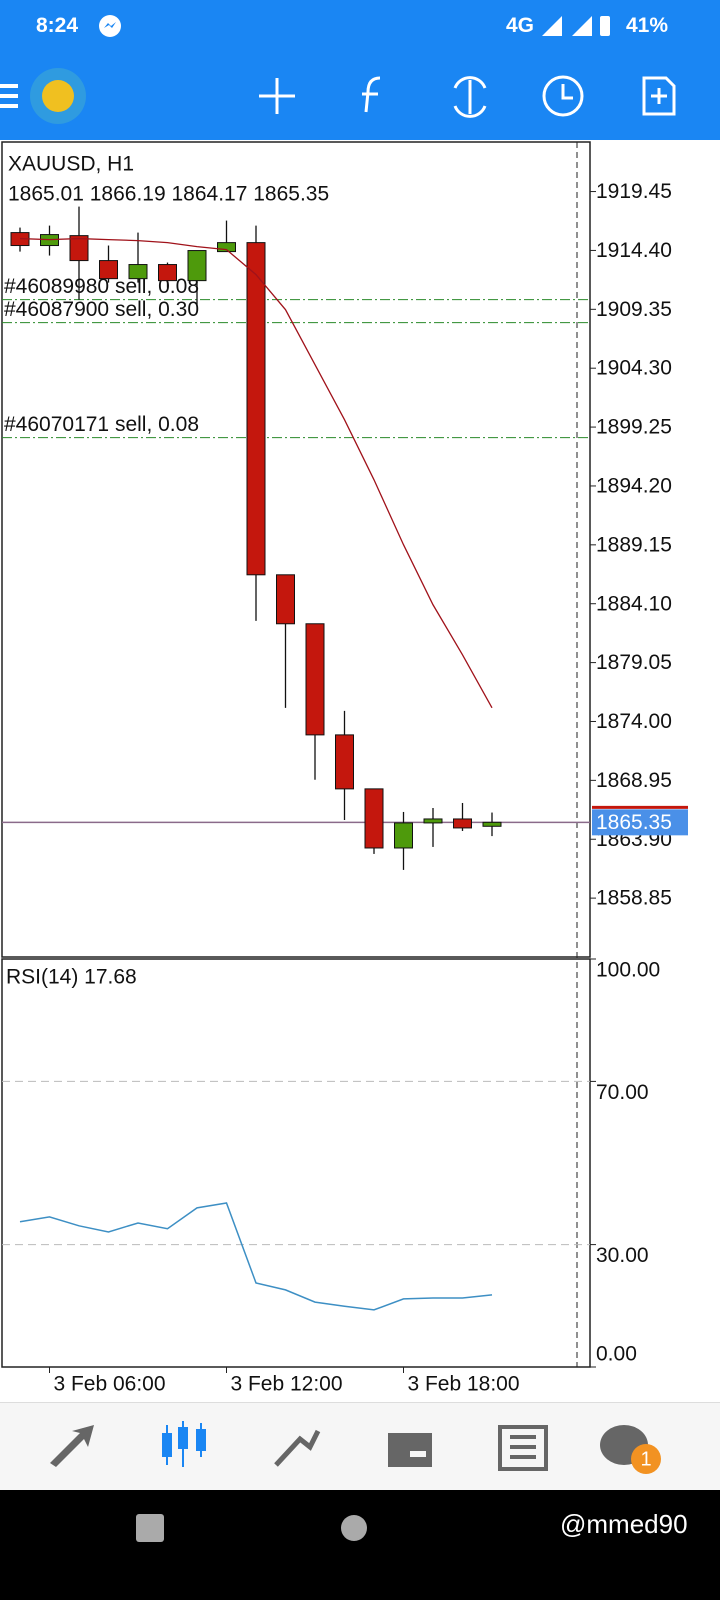 Image resolution: width=720 pixels, height=1605 pixels. I want to click on objects-button, so click(659, 96).